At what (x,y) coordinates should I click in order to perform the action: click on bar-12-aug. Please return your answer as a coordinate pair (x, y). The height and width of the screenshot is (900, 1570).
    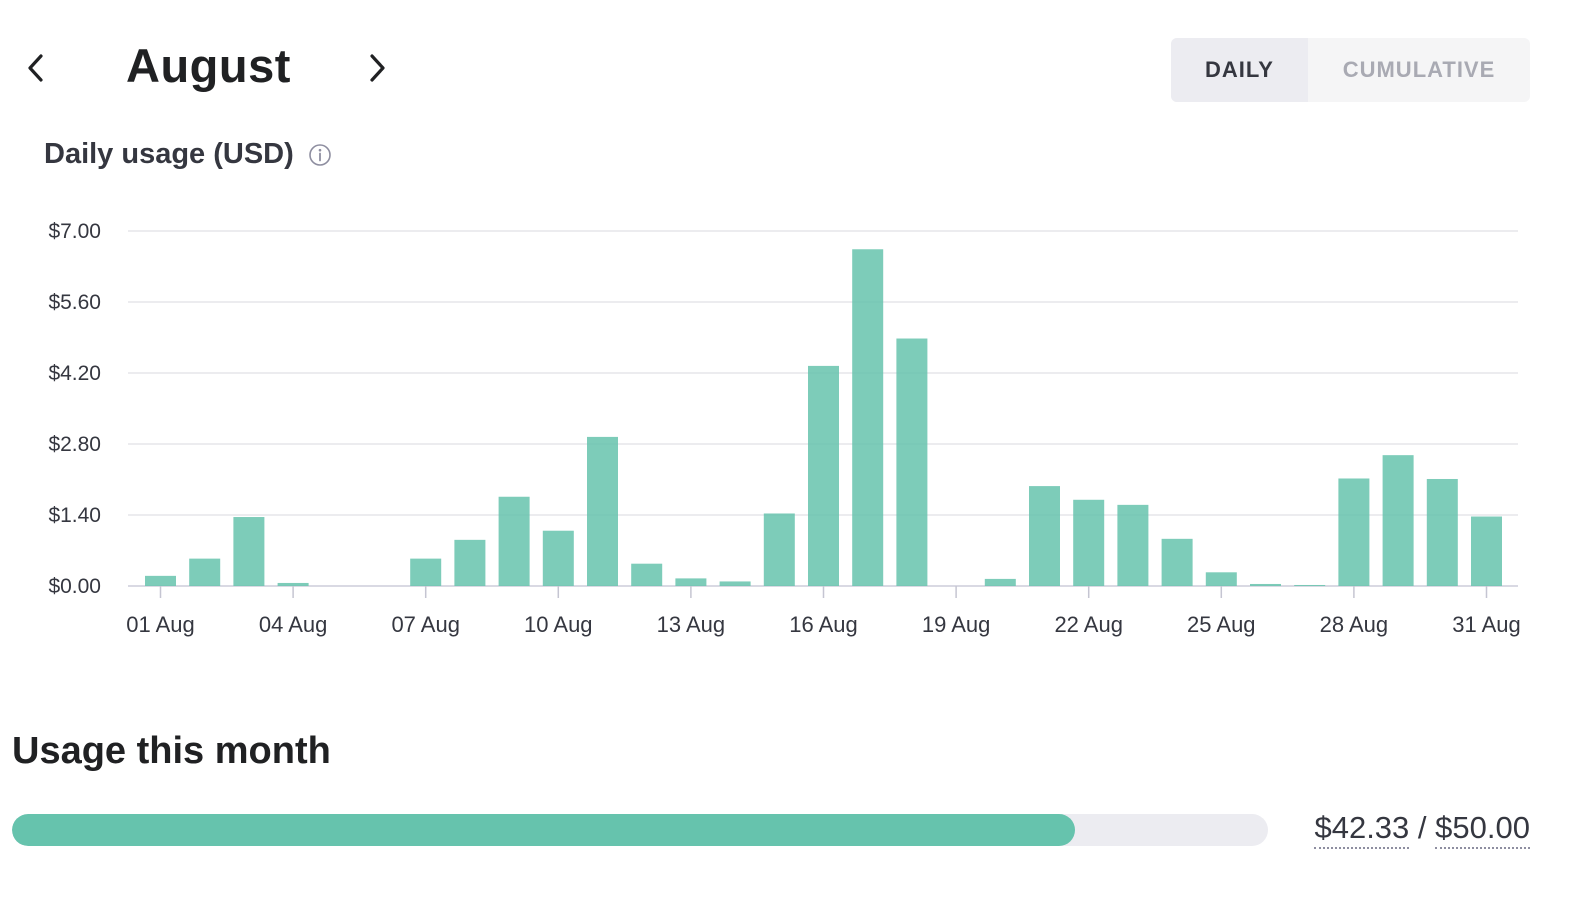
    Looking at the image, I should click on (647, 574).